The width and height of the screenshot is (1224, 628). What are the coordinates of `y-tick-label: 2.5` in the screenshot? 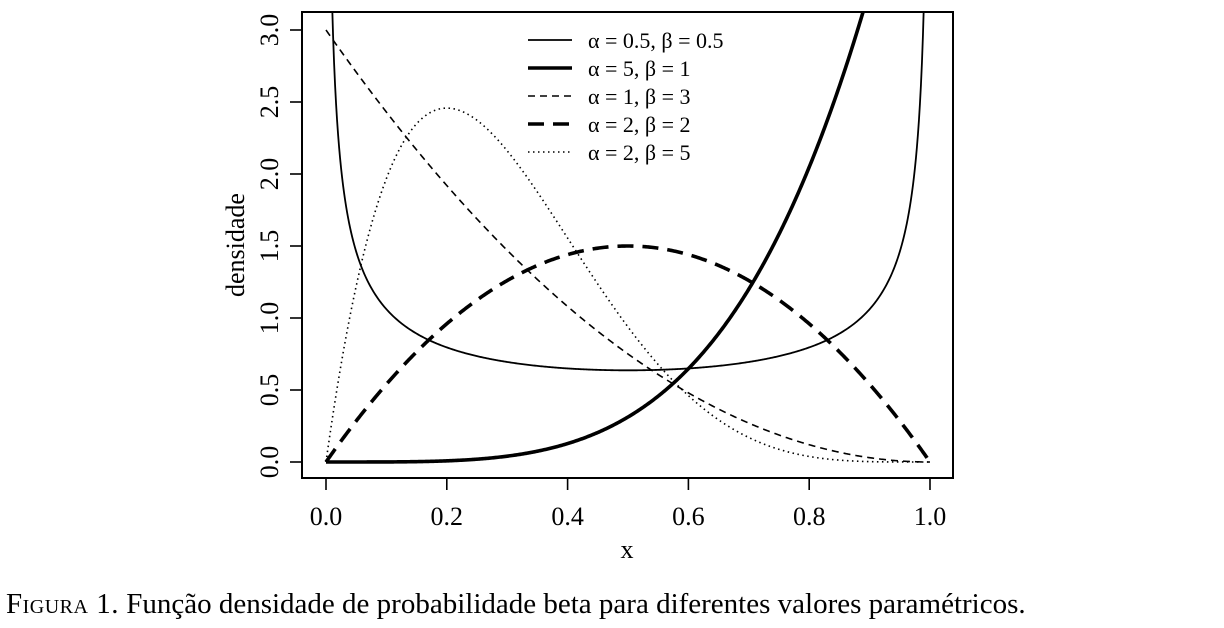 It's located at (269, 102).